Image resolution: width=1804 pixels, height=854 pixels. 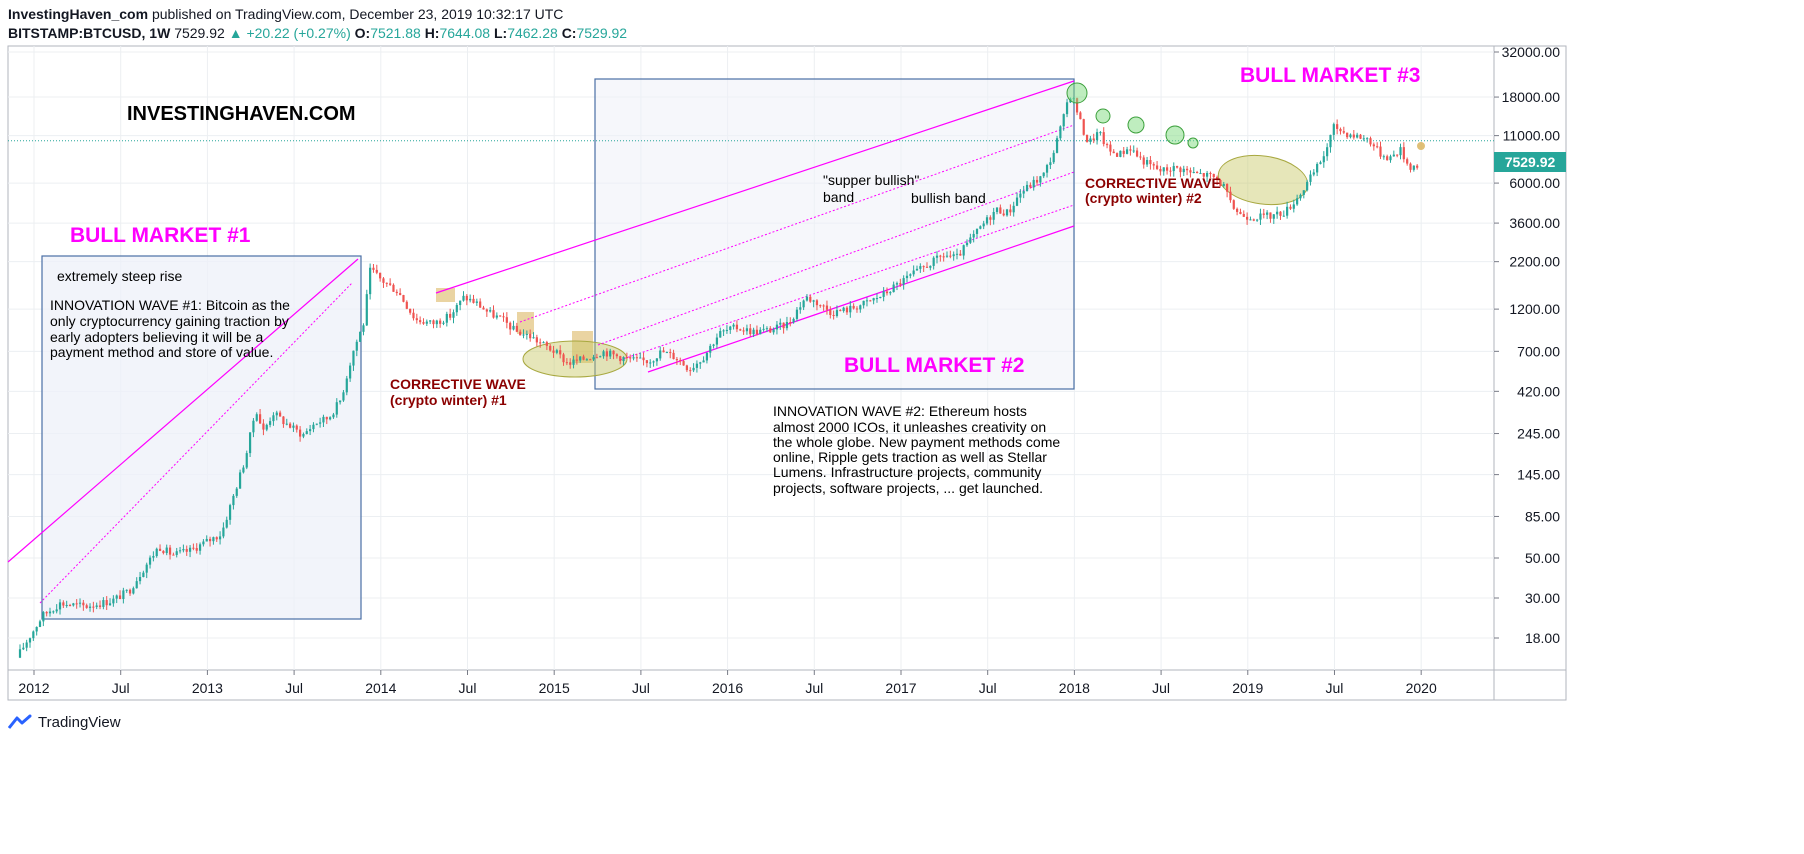 I want to click on tradingview-logo: TradingView, so click(x=64, y=722).